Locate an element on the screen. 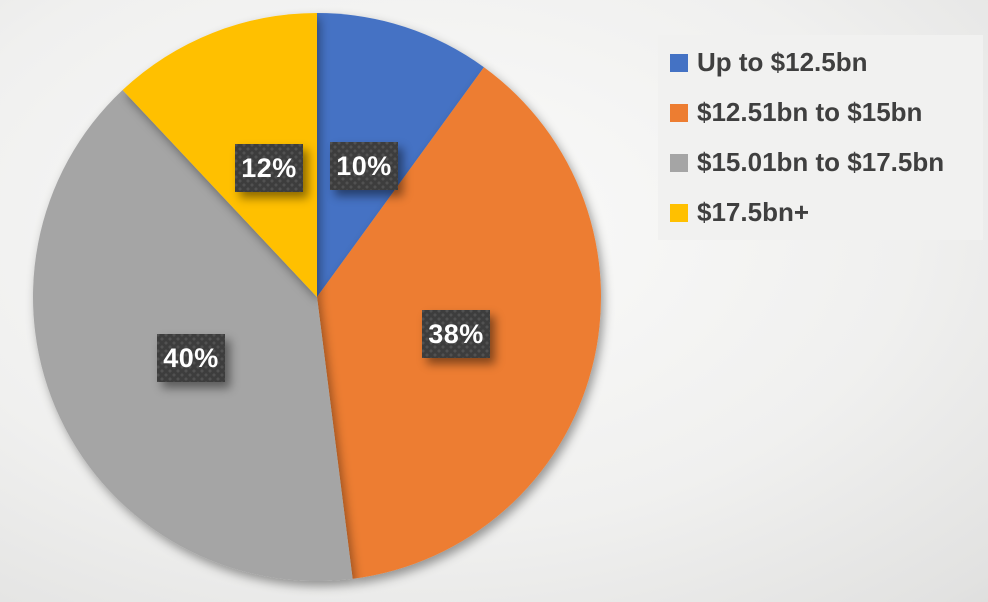 This screenshot has width=988, height=602. legend-item: $12.51bn to $15bn is located at coordinates (826, 113).